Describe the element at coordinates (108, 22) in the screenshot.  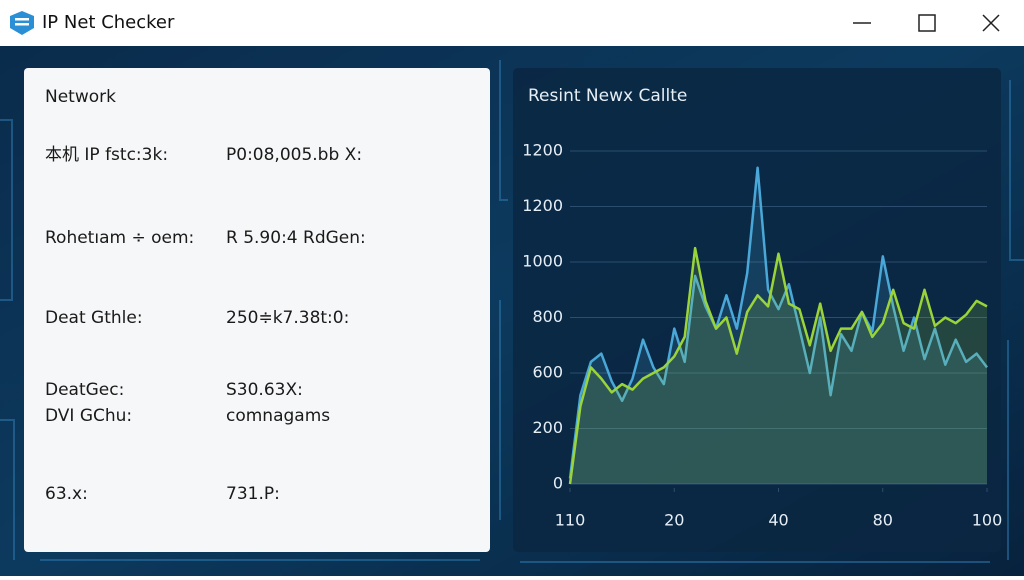
I see `window-title: IP Net Checker` at that location.